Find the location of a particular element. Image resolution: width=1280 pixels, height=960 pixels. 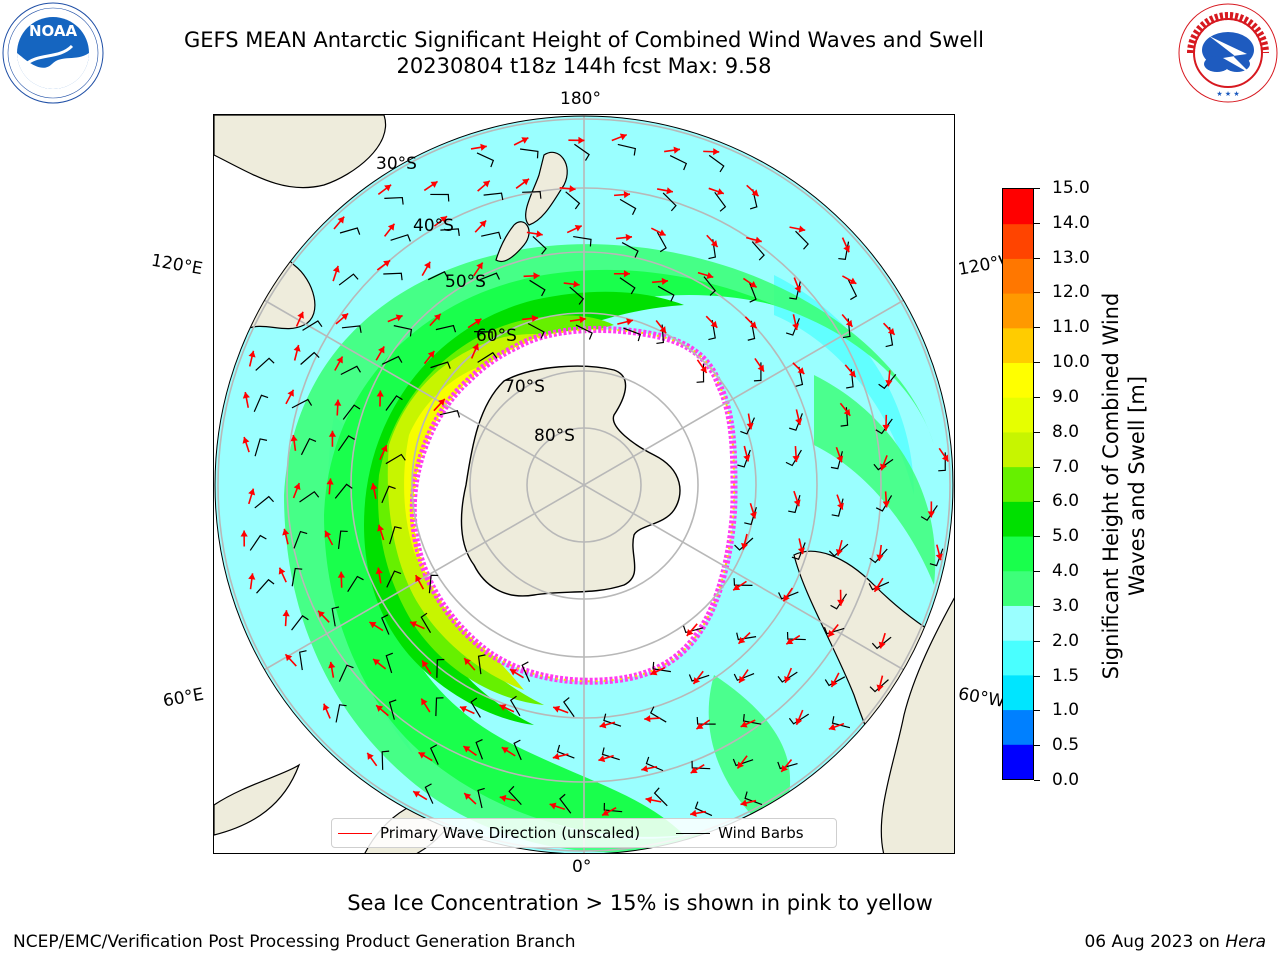

wave-band-3m-east is located at coordinates (875, 480).